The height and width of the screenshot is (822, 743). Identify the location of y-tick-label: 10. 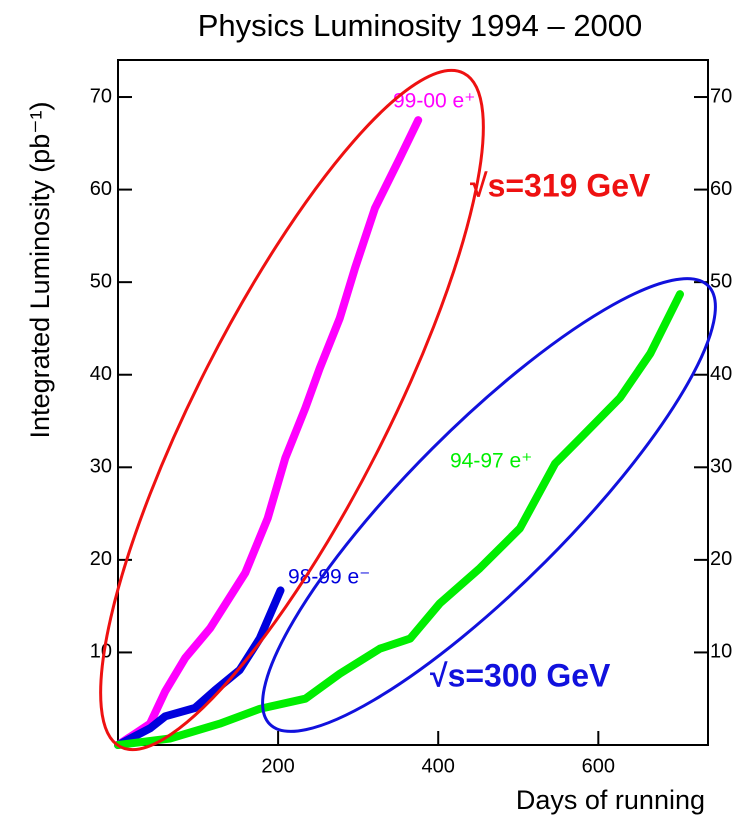
(101, 652).